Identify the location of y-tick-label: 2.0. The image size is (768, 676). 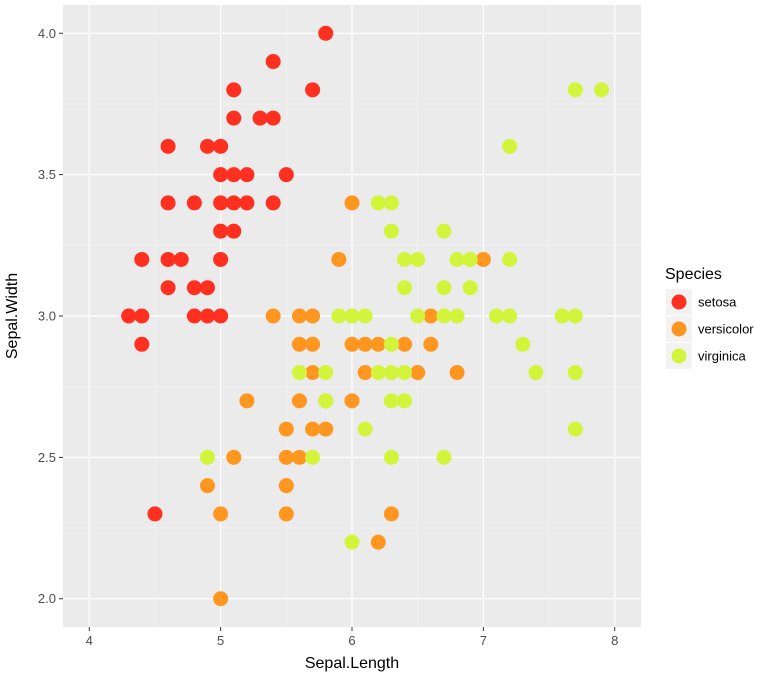
(47, 598).